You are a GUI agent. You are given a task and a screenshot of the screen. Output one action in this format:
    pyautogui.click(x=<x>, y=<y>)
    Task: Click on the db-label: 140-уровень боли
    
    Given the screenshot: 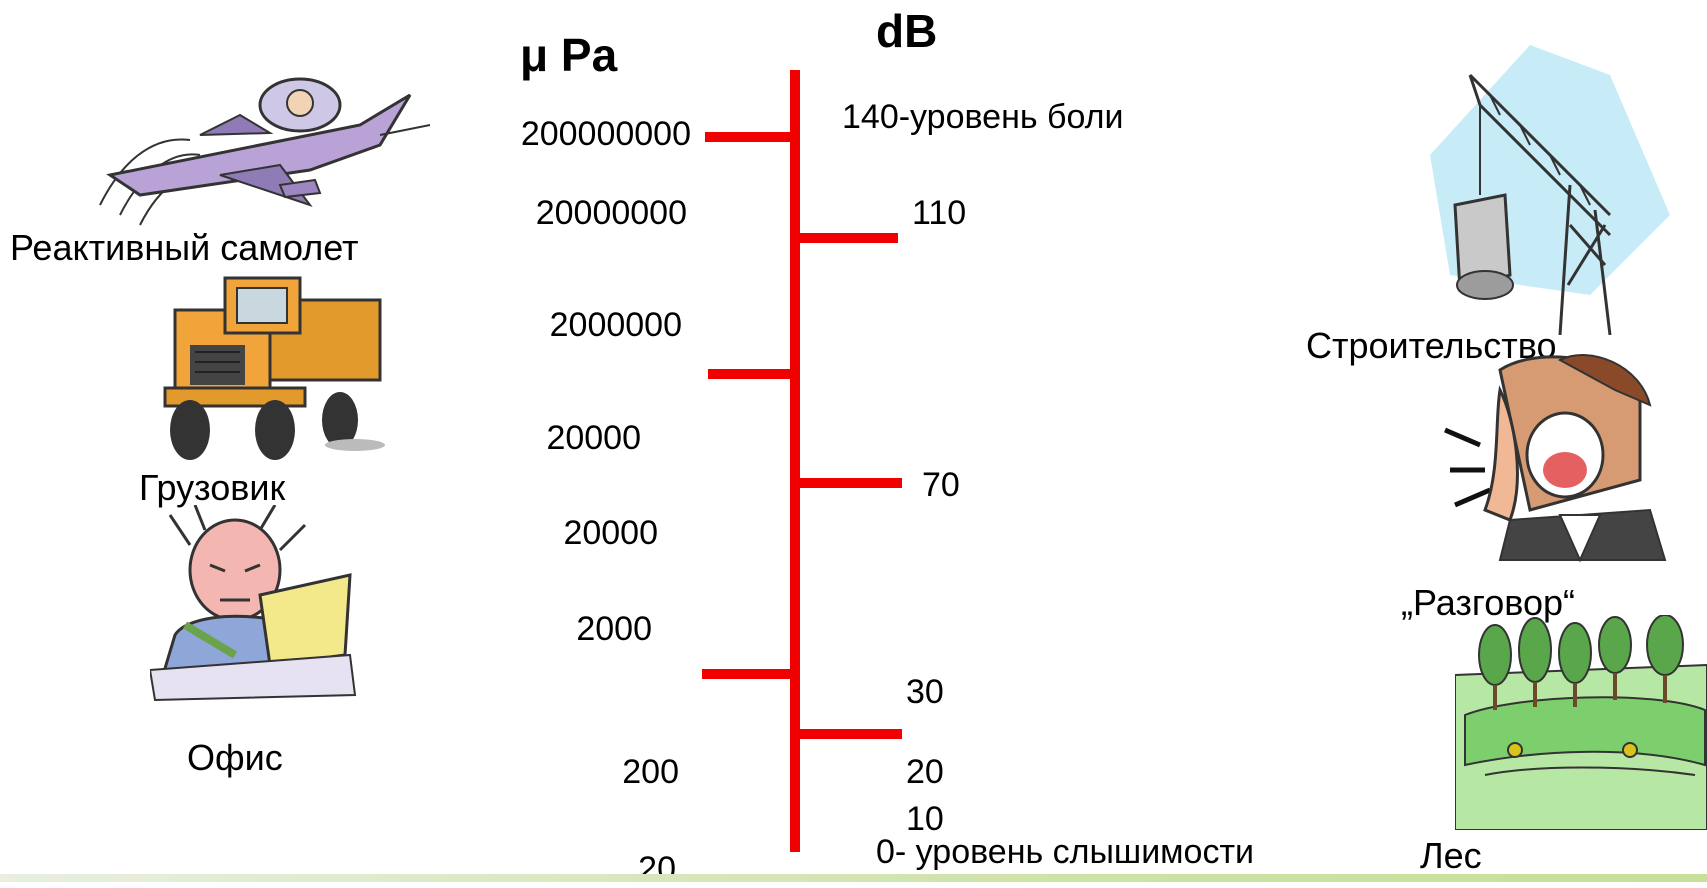 What is the action you would take?
    pyautogui.click(x=983, y=117)
    